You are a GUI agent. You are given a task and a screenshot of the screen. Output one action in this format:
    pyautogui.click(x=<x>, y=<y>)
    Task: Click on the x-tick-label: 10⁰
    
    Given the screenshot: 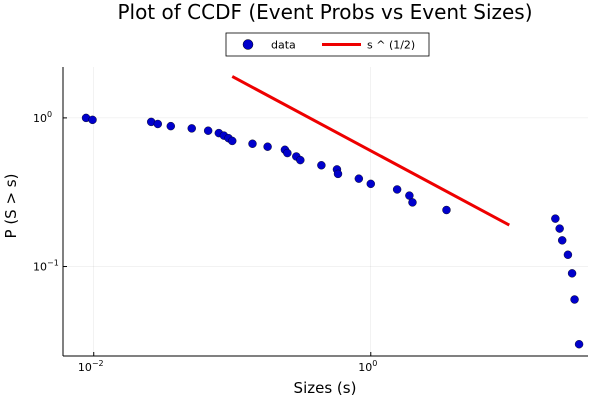 What is the action you would take?
    pyautogui.click(x=367, y=366)
    